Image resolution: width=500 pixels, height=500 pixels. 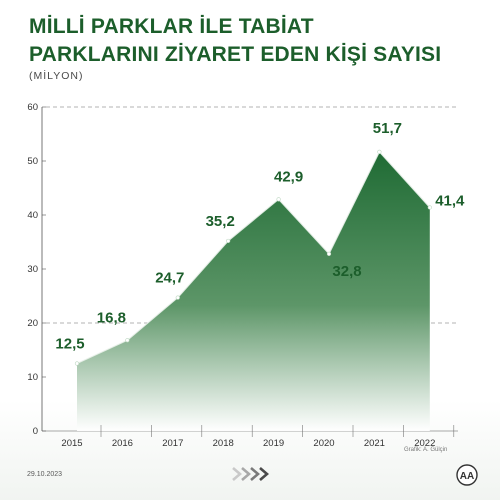 I want to click on data-label: 35,2, so click(x=220, y=221).